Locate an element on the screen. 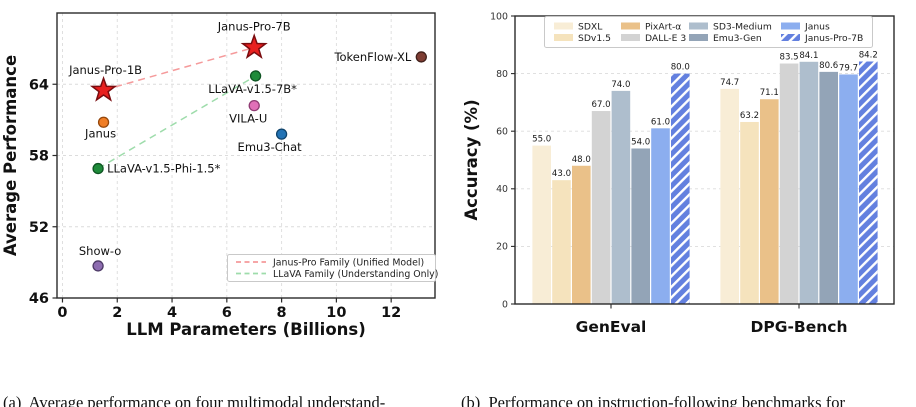  point-label-tokenflow-xl: TokenFlow-XL is located at coordinates (372, 57).